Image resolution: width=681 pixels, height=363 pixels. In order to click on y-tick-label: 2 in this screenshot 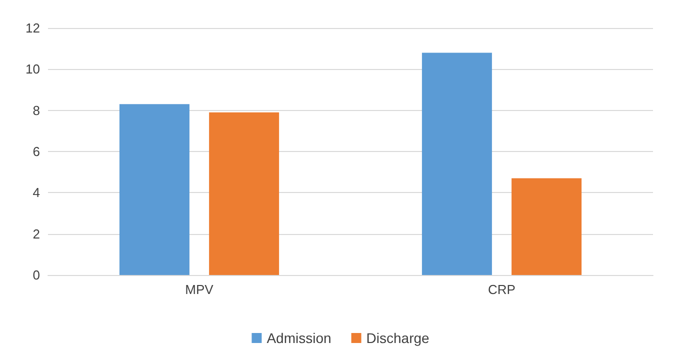, I will do `click(36, 234)`.